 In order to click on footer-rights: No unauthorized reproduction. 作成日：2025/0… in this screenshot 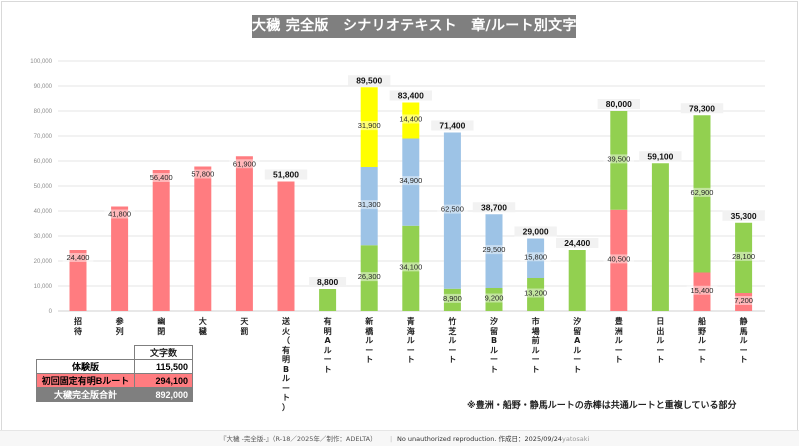, I will do `click(480, 439)`.